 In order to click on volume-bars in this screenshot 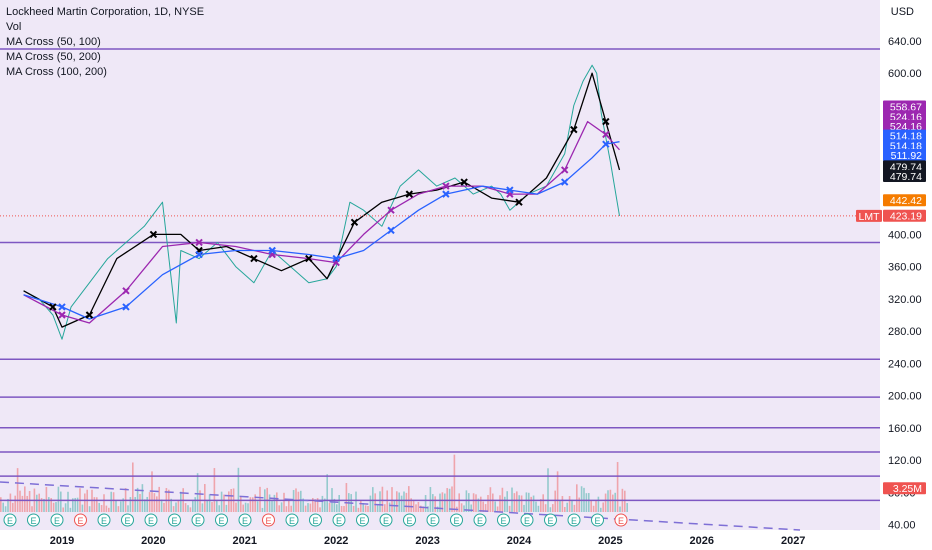, I will do `click(314, 483)`.